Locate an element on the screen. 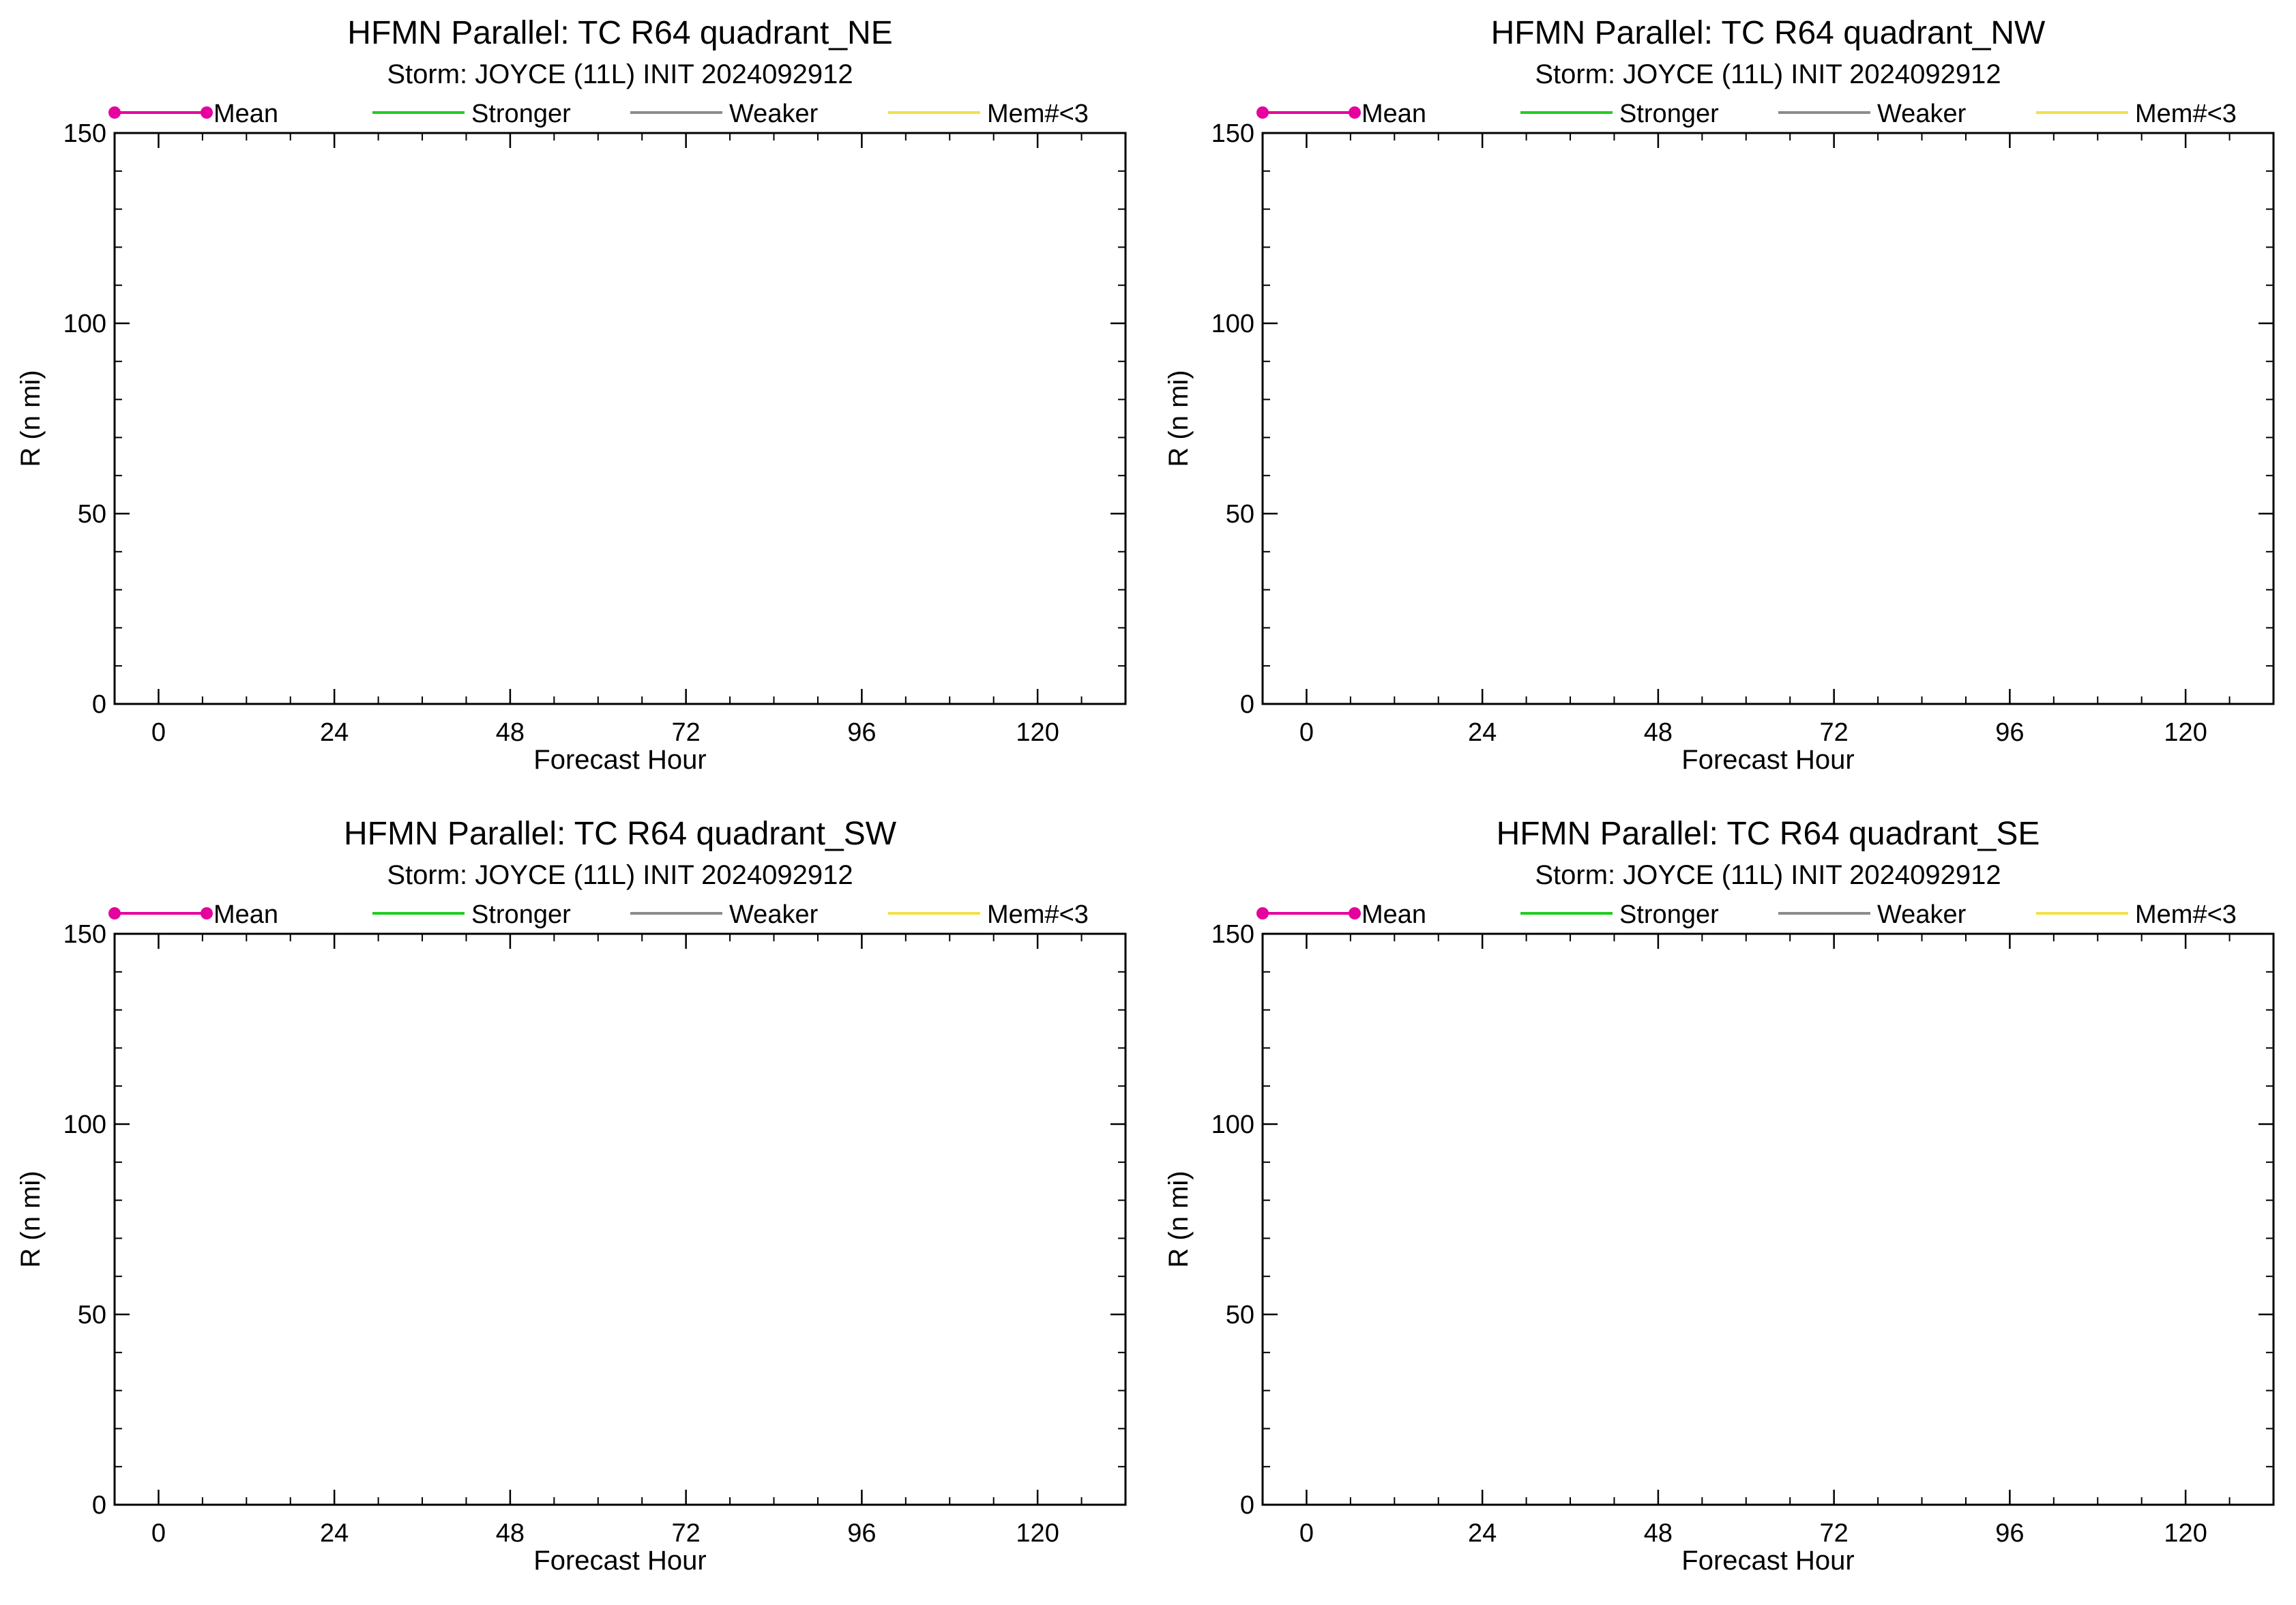 The width and height of the screenshot is (2296, 1605). chart-title: HFMN Parallel: TC R64 quadrant_NW is located at coordinates (1768, 33).